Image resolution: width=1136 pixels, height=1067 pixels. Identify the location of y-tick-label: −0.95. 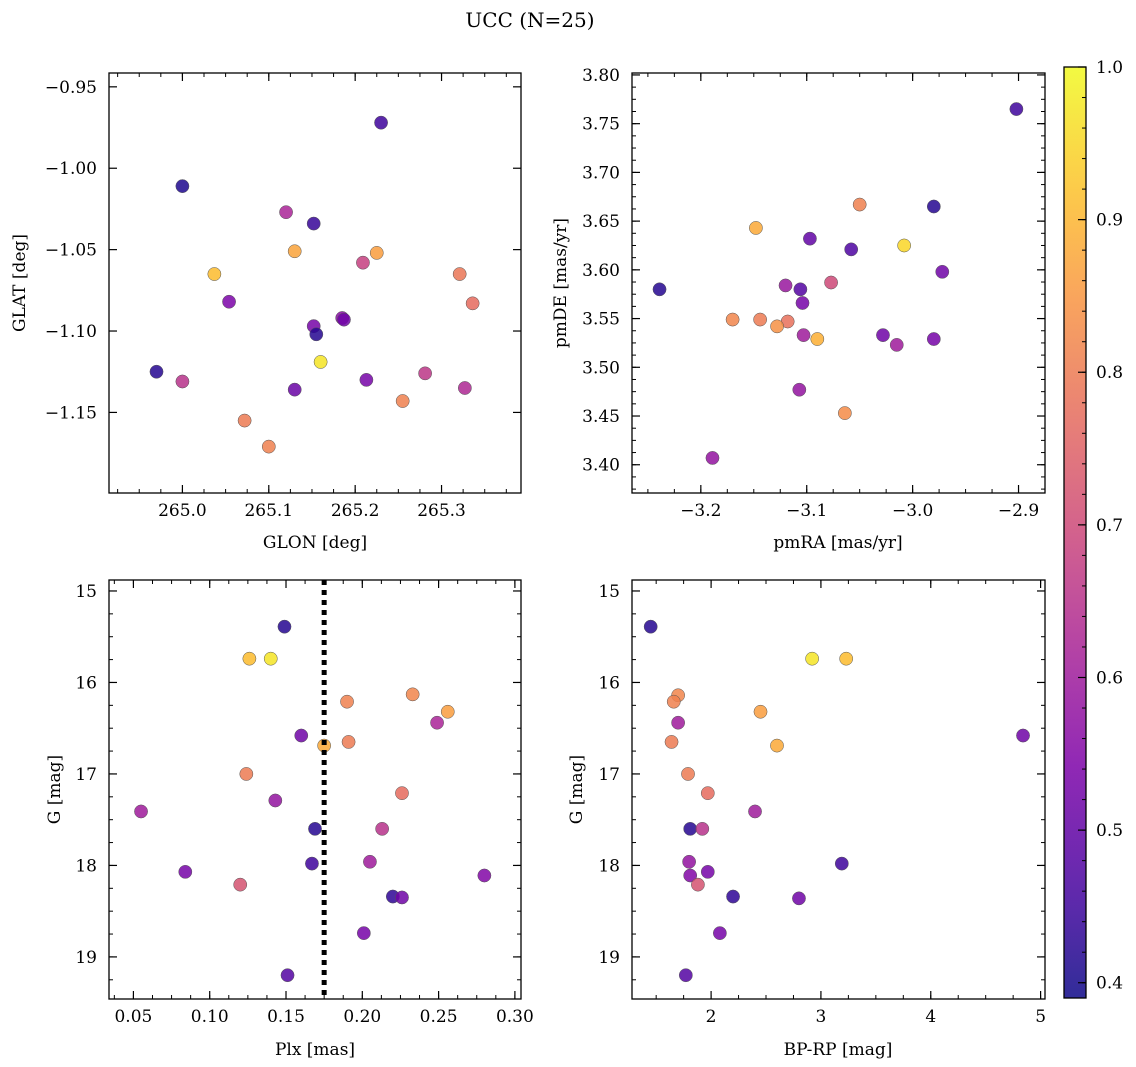
(71, 88).